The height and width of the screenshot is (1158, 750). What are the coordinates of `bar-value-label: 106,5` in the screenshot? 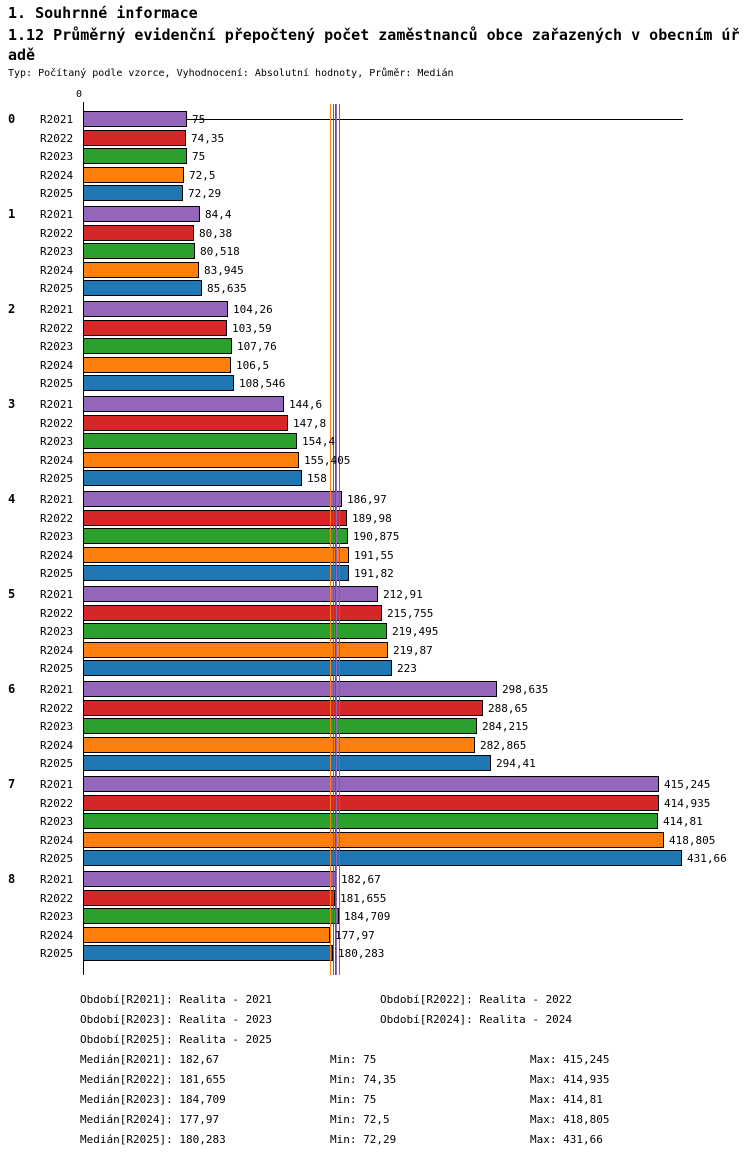 It's located at (253, 365).